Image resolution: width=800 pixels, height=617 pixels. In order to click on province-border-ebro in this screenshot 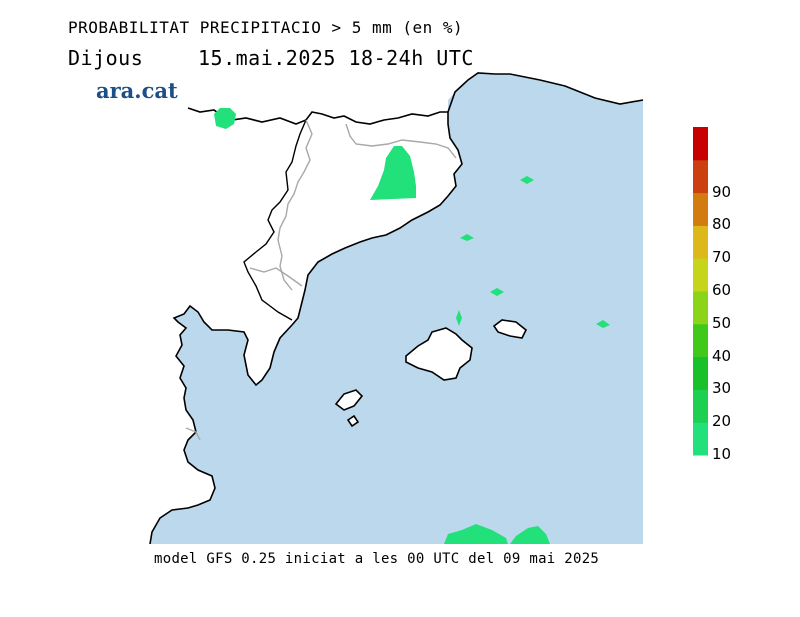, I will do `click(193, 434)`.